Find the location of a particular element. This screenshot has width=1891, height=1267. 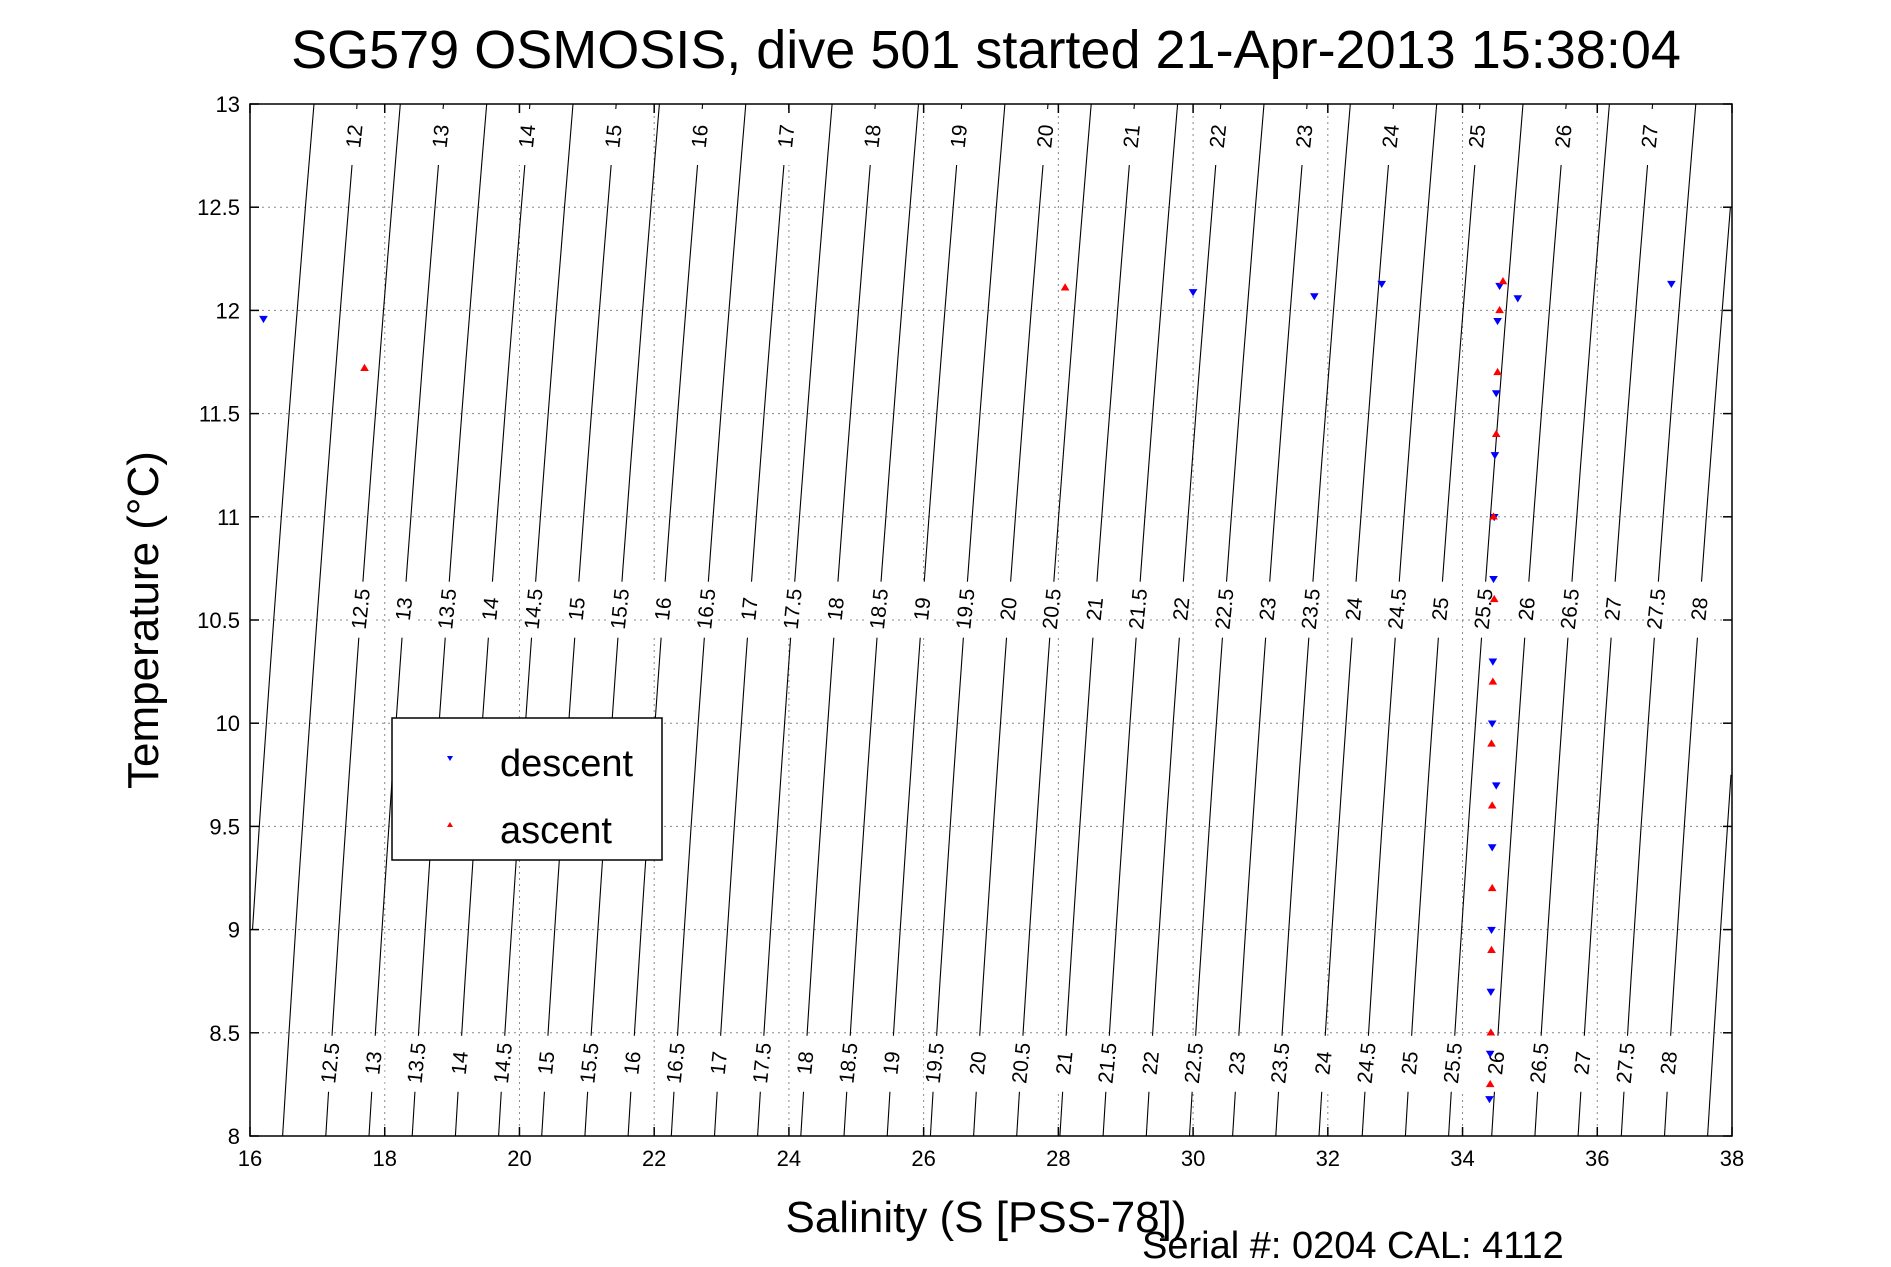

x-tick-label: 32 is located at coordinates (1328, 1158).